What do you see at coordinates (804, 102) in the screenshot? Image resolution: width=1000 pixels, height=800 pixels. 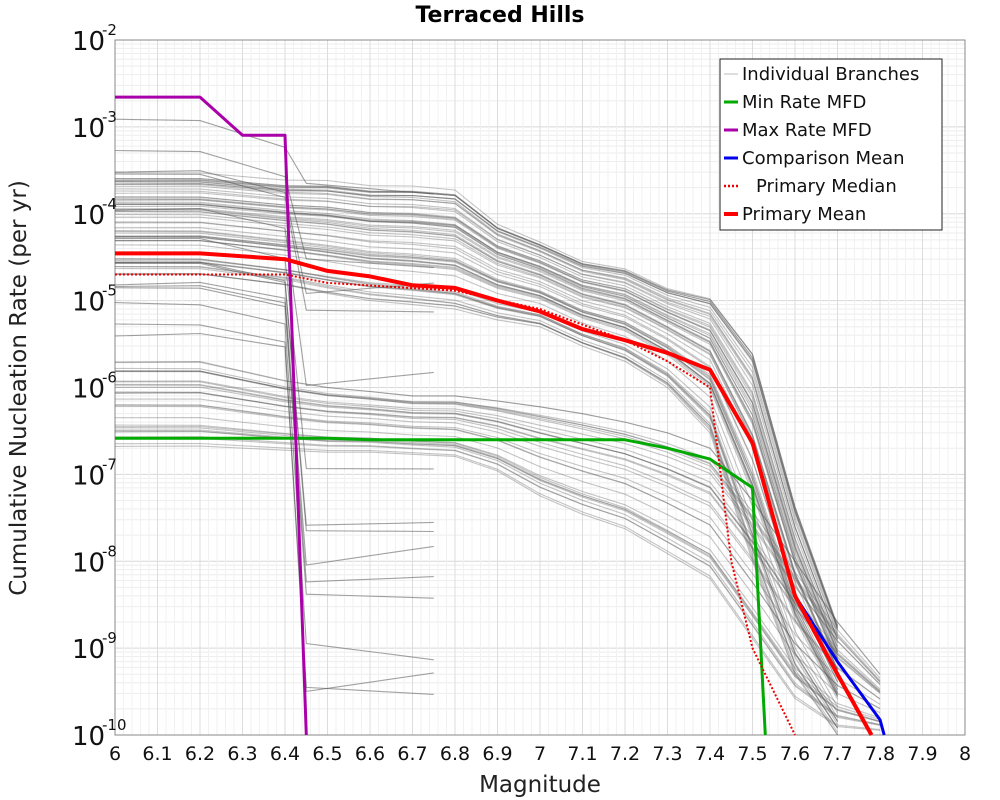 I see `legend-label: Min Rate MFD` at bounding box center [804, 102].